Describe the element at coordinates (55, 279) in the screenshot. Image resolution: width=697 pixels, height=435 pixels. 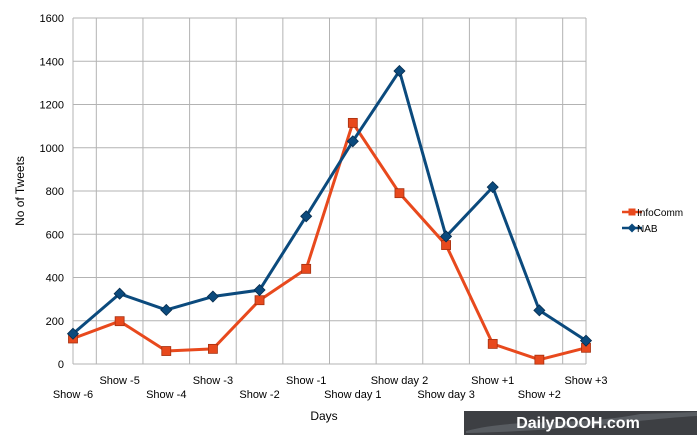
I see `y-tick-label: 400` at that location.